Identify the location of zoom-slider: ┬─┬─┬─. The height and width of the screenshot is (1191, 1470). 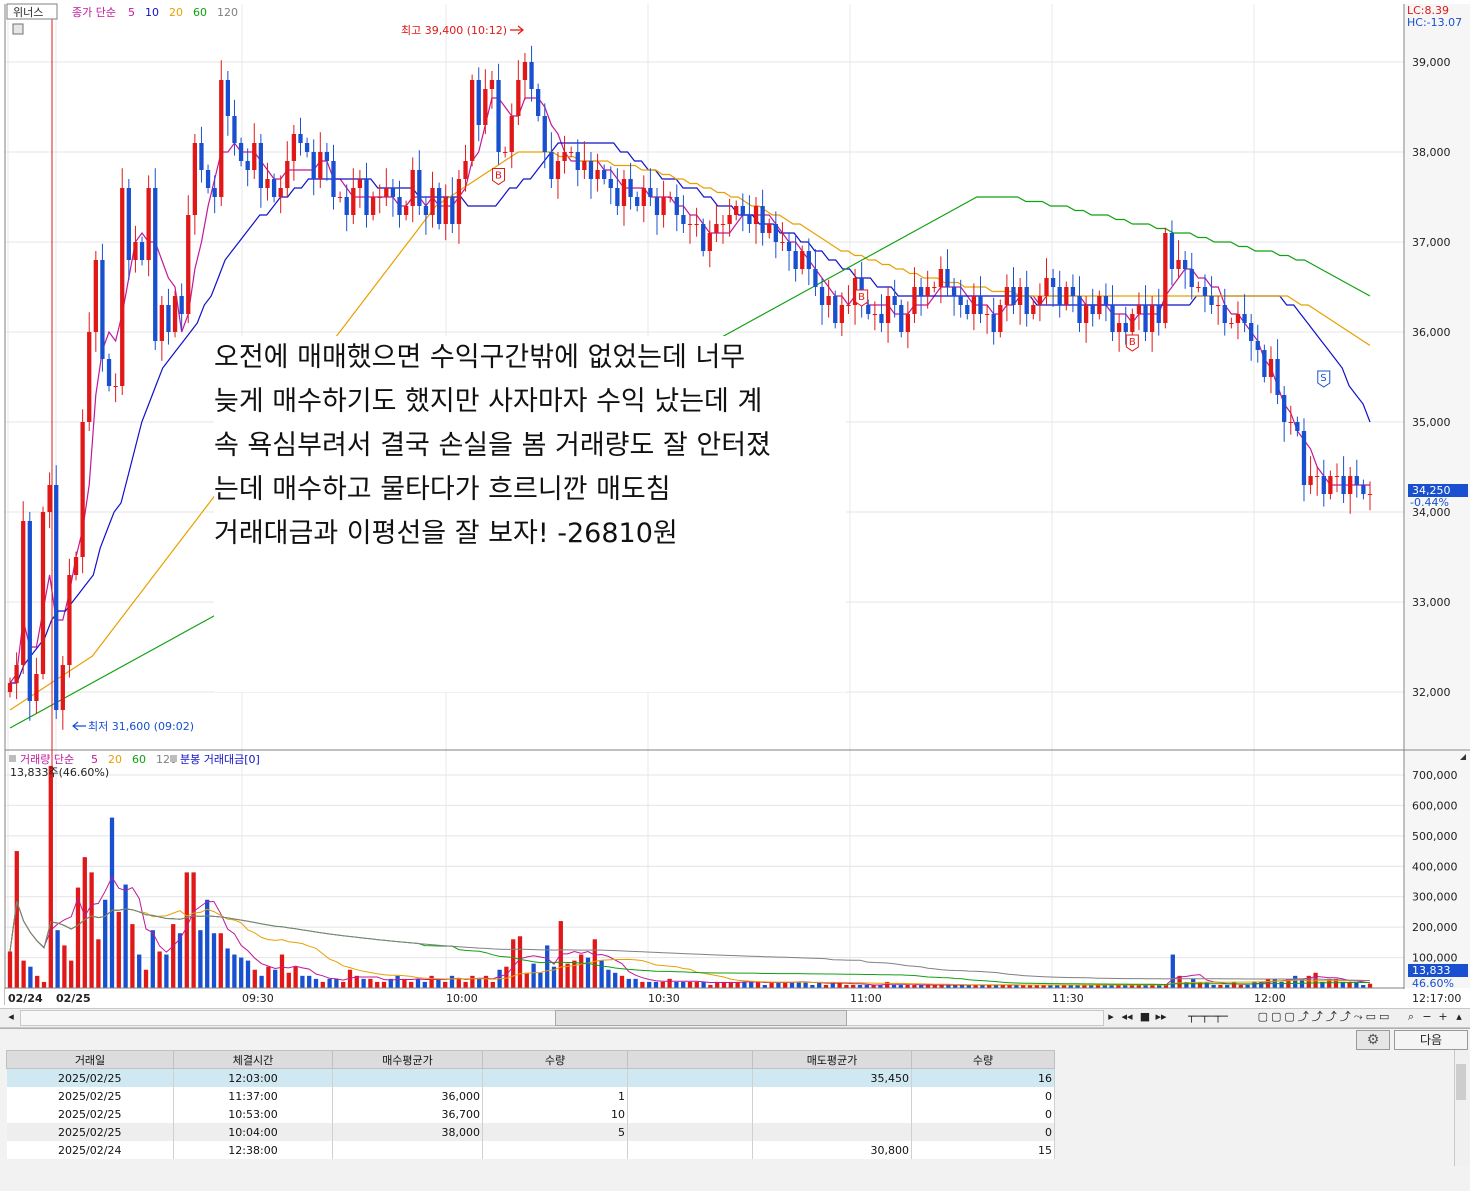
(1208, 1016).